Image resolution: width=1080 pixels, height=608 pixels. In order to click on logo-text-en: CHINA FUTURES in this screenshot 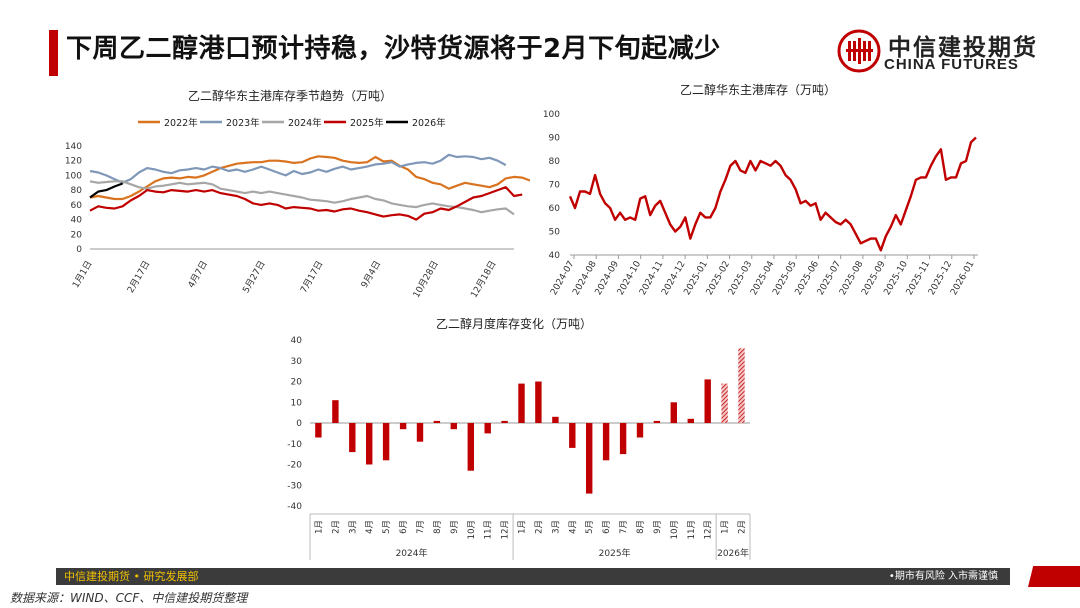, I will do `click(951, 64)`.